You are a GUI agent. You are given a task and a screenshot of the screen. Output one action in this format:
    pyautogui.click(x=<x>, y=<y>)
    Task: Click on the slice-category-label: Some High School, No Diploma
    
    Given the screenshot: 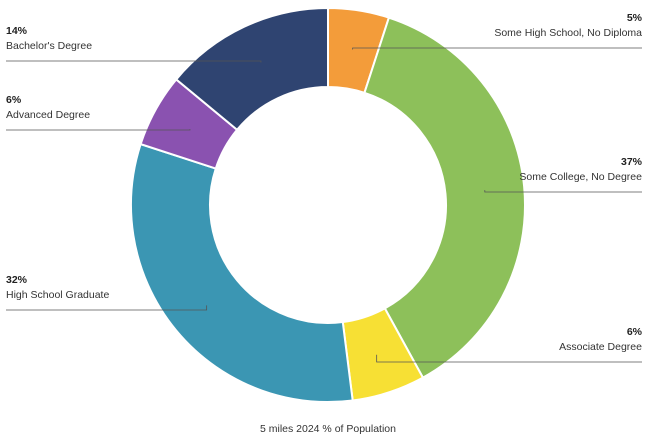 What is the action you would take?
    pyautogui.click(x=568, y=33)
    